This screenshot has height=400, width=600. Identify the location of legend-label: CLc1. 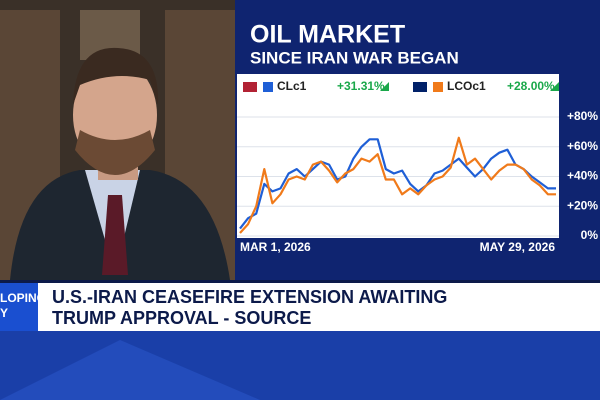
(292, 86).